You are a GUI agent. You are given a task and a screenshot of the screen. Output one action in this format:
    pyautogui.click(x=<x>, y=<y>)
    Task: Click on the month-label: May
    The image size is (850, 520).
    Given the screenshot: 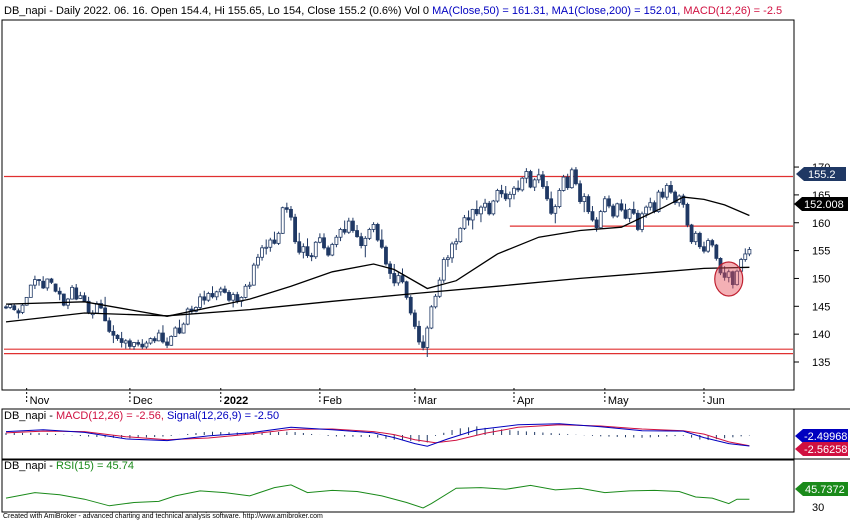 What is the action you would take?
    pyautogui.click(x=618, y=401)
    